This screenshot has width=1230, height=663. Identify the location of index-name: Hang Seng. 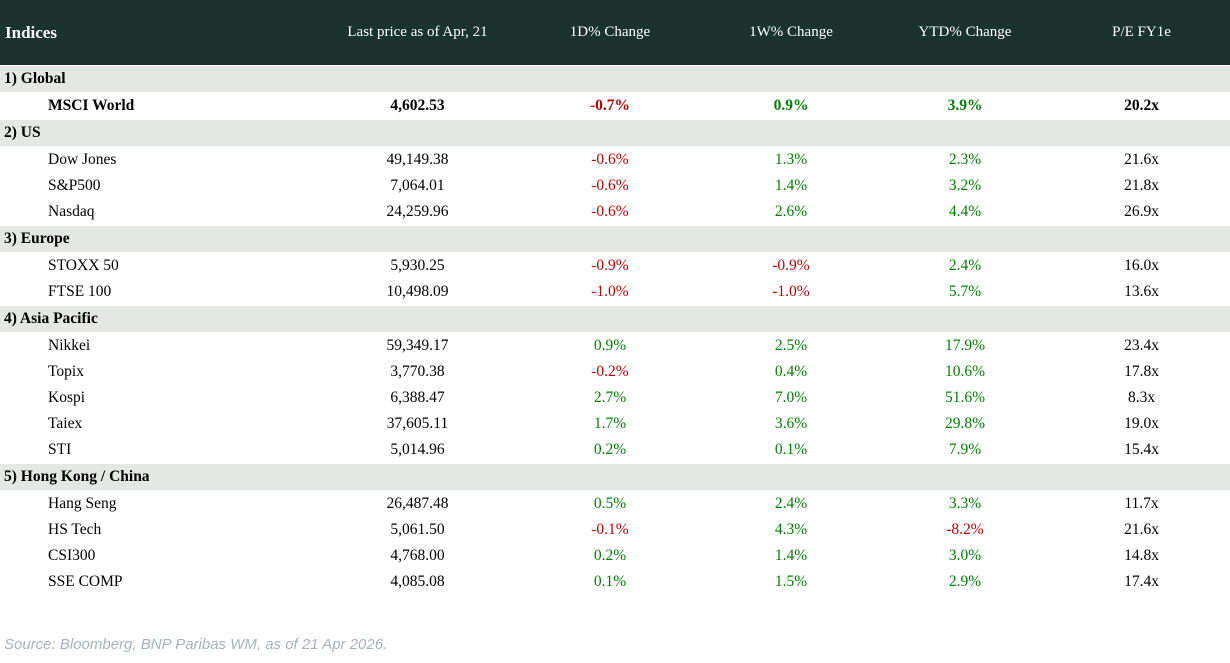
(160, 503).